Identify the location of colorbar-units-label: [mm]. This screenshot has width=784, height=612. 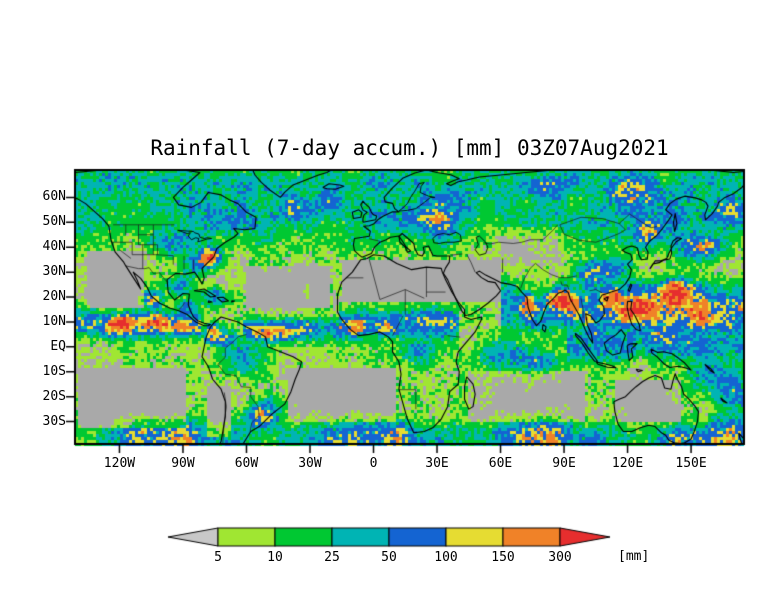
(634, 556).